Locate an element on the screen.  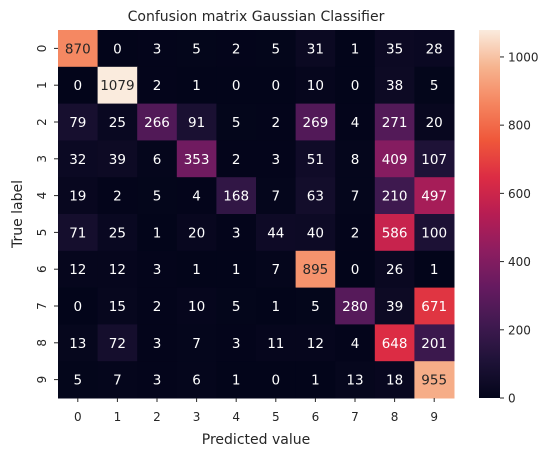
y-tick-label: 8 is located at coordinates (42, 343).